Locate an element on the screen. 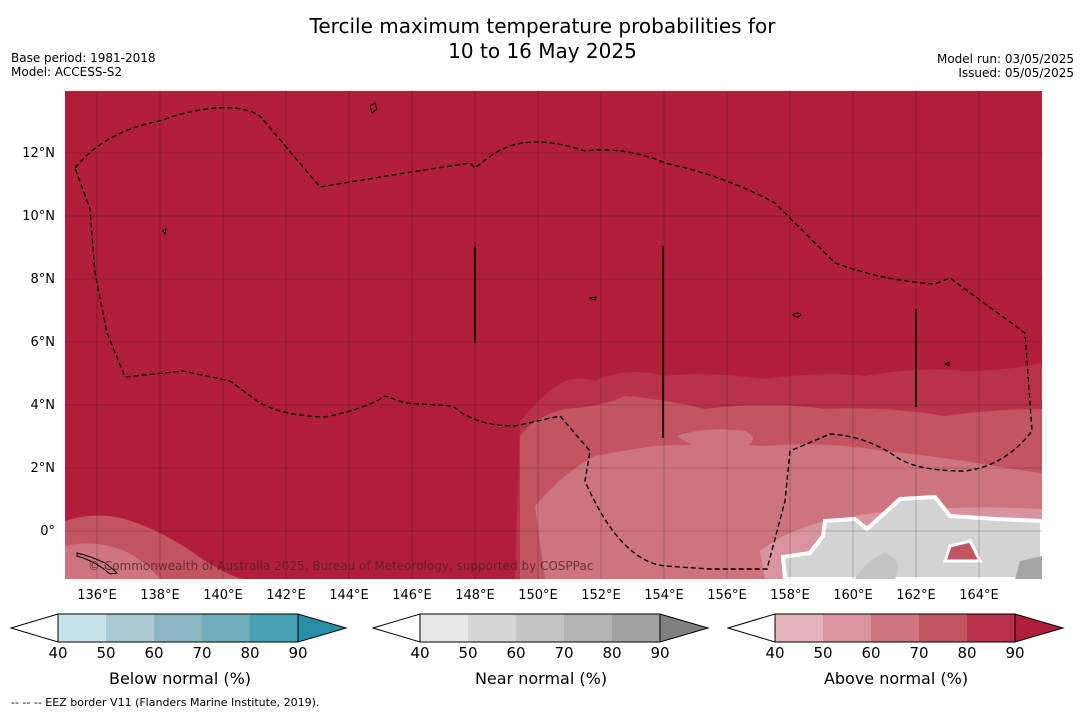 This screenshot has width=1085, height=713. below-tick-80: 80 is located at coordinates (250, 653).